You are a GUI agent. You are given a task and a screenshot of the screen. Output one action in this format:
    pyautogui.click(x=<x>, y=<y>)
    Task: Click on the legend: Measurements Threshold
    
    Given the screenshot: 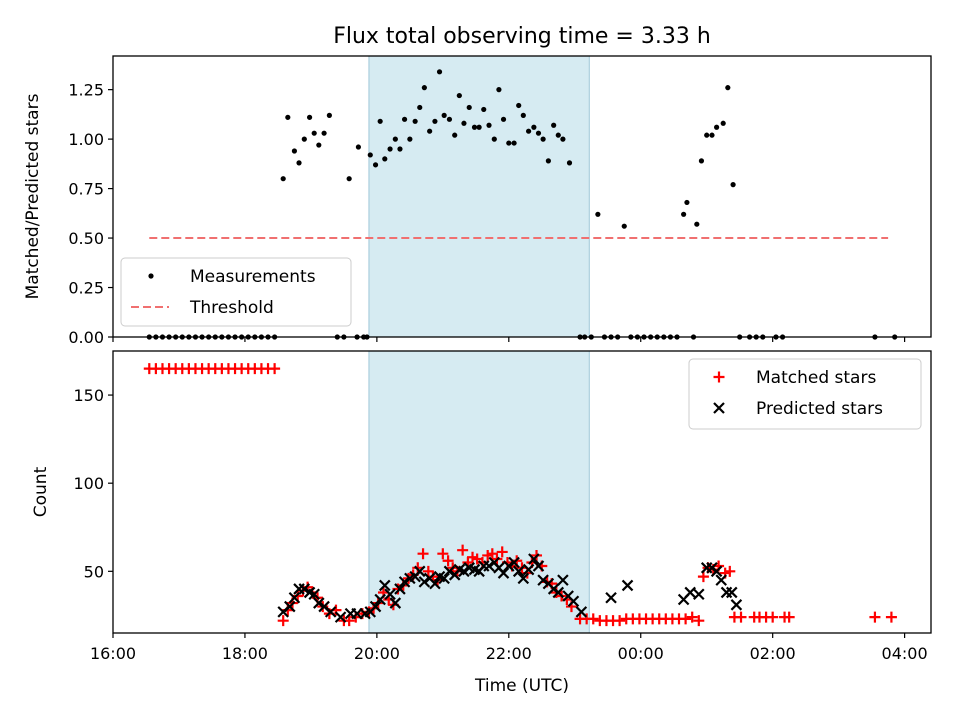 What is the action you would take?
    pyautogui.click(x=236, y=292)
    